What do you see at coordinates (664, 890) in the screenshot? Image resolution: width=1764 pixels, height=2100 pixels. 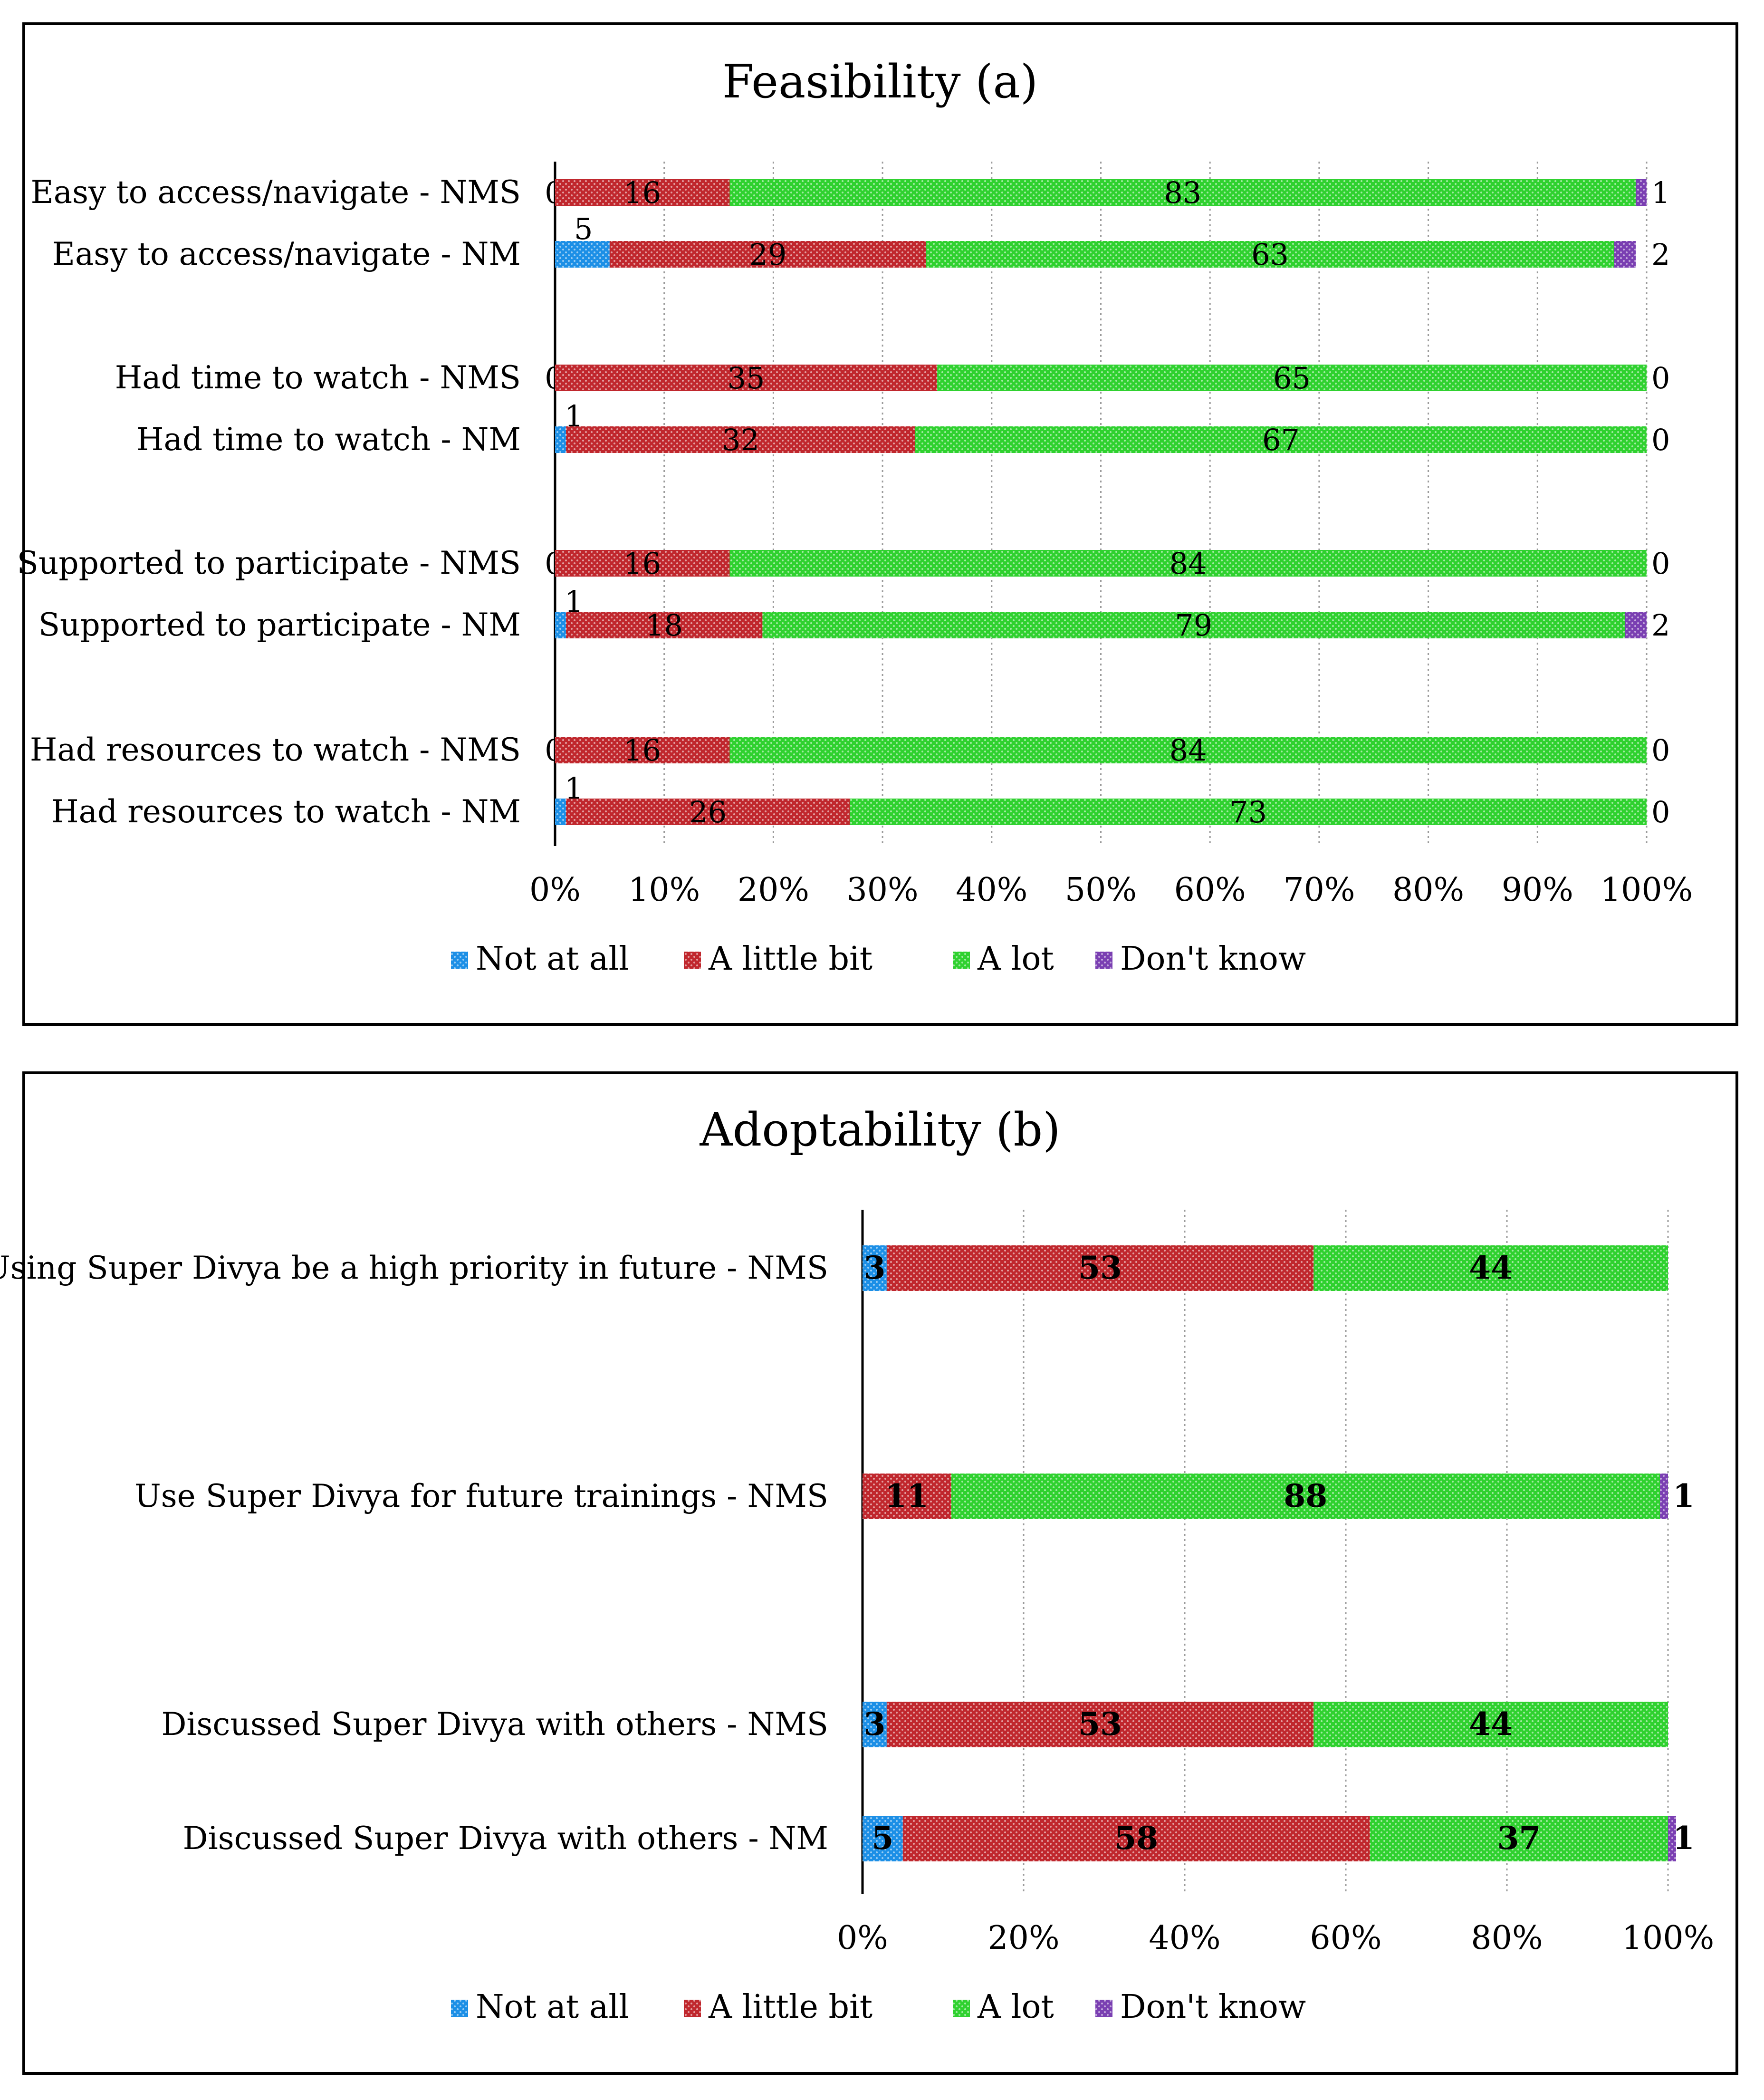 I see `x-tick-label: 10%` at bounding box center [664, 890].